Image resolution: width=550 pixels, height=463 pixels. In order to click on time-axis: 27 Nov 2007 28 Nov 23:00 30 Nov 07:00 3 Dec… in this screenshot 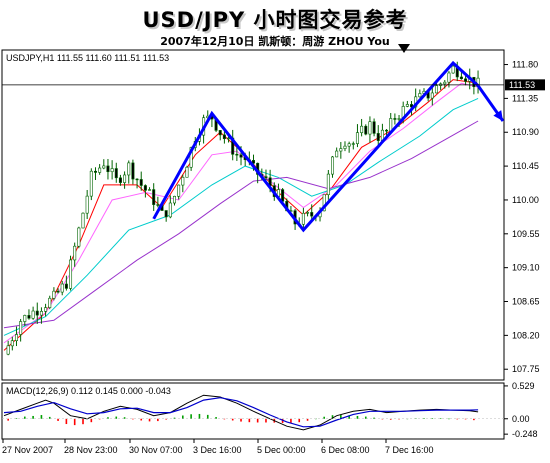, I will do `click(218, 447)`.